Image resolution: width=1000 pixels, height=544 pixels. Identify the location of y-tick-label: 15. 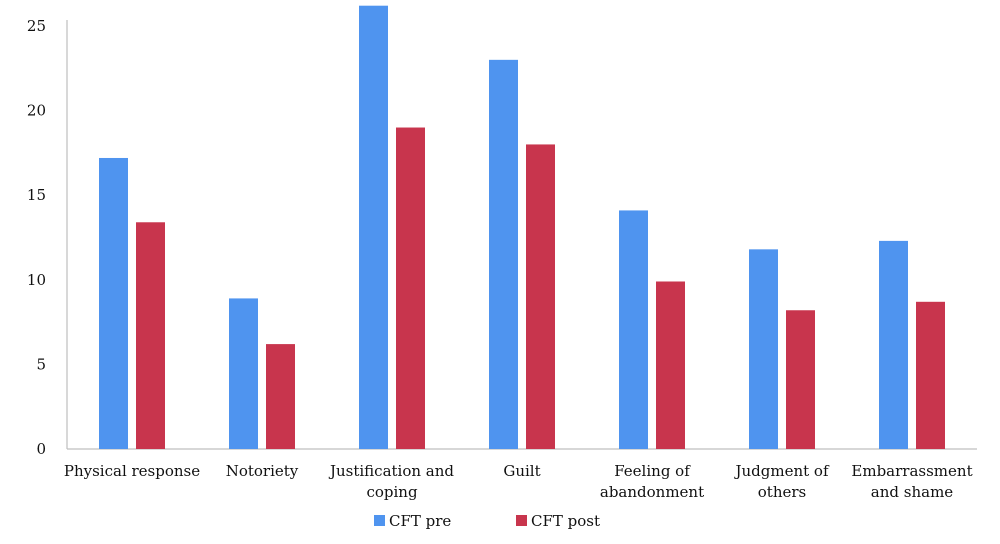
(36, 195).